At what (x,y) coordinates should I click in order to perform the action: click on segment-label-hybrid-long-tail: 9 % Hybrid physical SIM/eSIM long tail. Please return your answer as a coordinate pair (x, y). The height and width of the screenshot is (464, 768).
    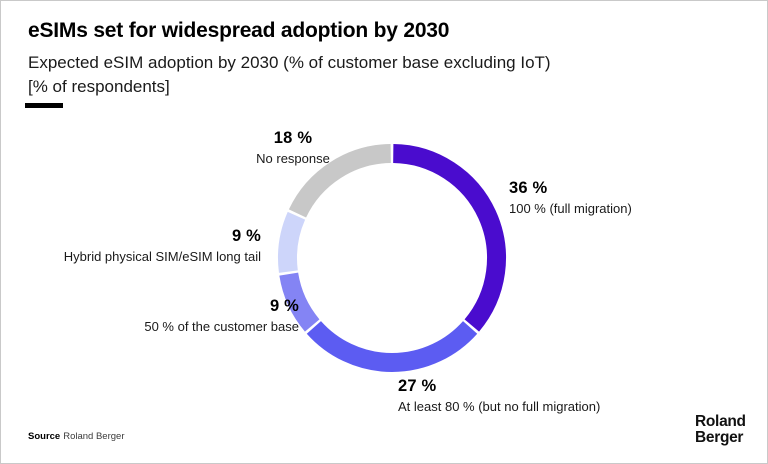
    Looking at the image, I should click on (162, 245).